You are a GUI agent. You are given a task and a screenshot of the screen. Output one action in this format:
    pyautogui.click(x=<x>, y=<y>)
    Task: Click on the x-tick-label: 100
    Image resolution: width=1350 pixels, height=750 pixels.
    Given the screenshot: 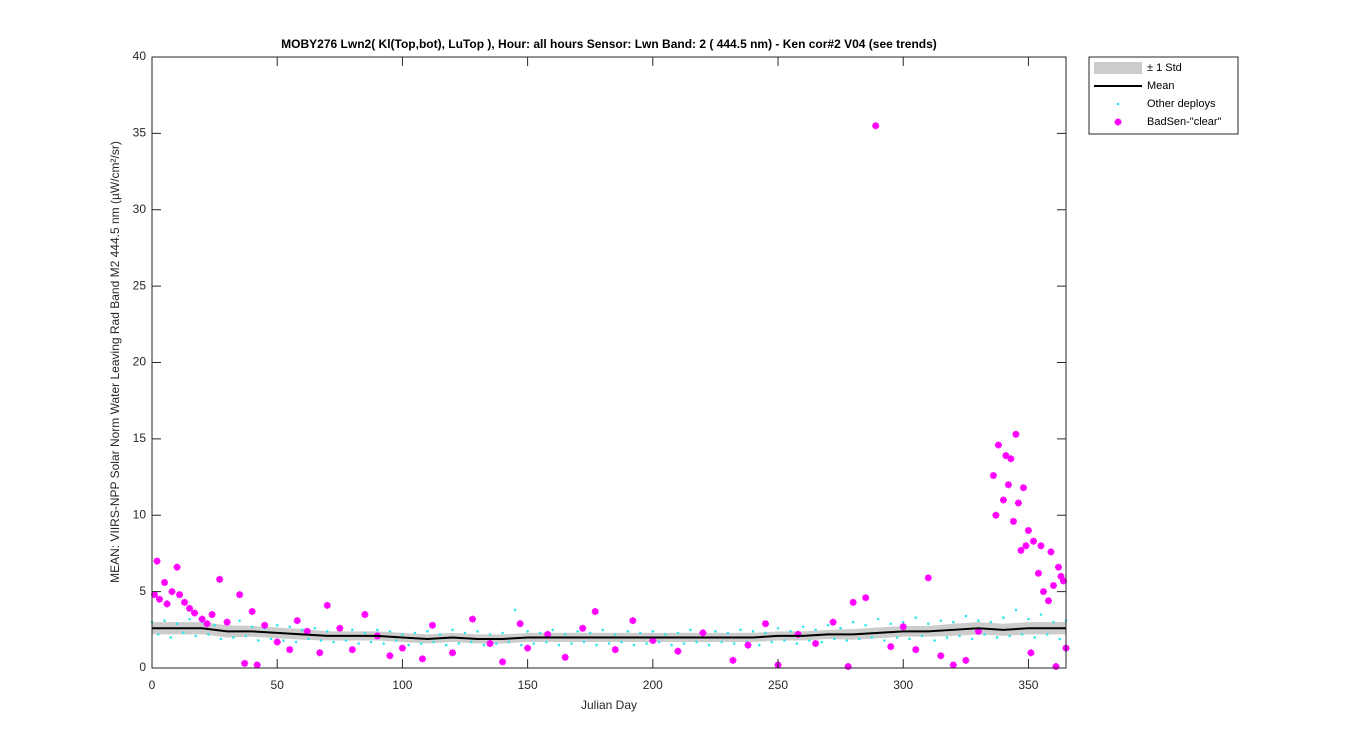 What is the action you would take?
    pyautogui.click(x=402, y=685)
    